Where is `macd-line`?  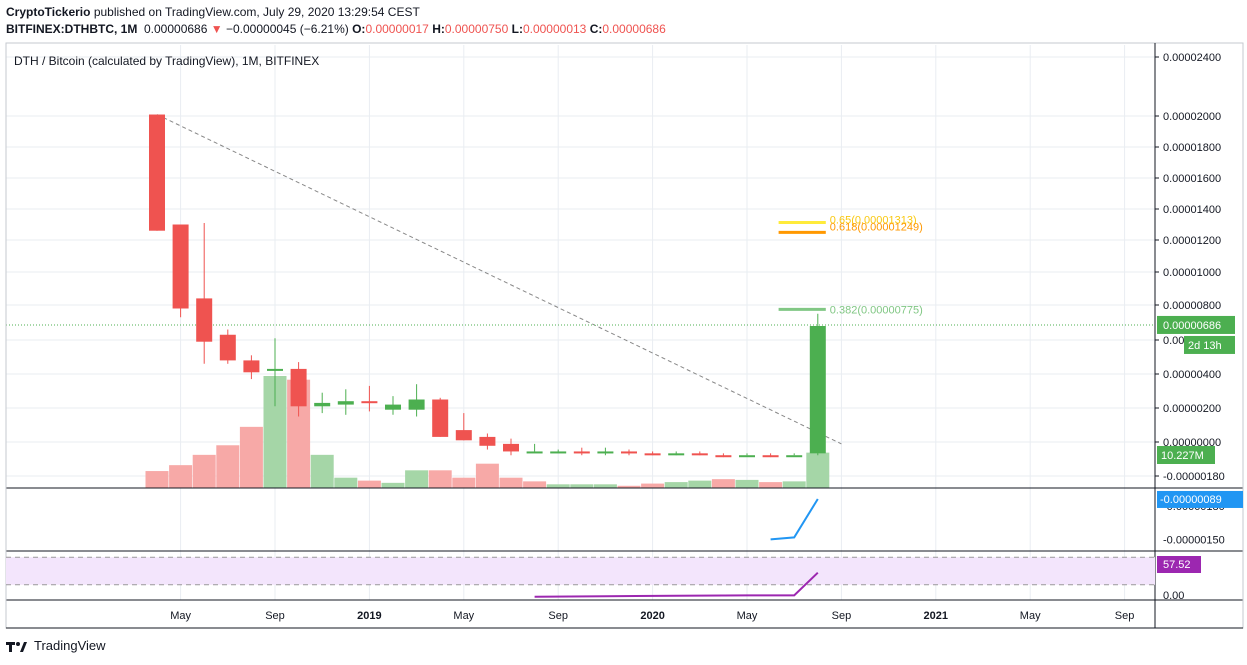
macd-line is located at coordinates (794, 519).